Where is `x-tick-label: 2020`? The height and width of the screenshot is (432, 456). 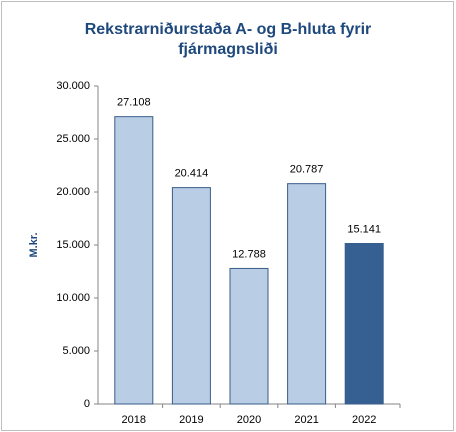
x-tick-label: 2020 is located at coordinates (249, 420).